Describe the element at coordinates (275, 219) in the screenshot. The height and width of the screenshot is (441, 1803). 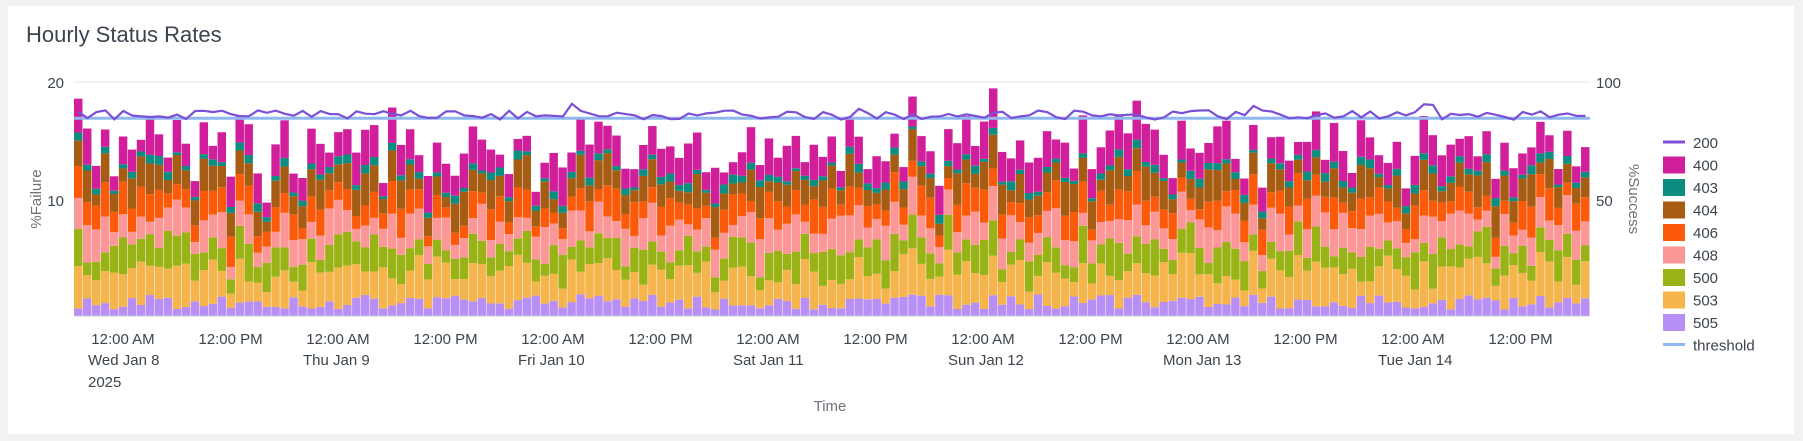
I see `bar-406-h22` at that location.